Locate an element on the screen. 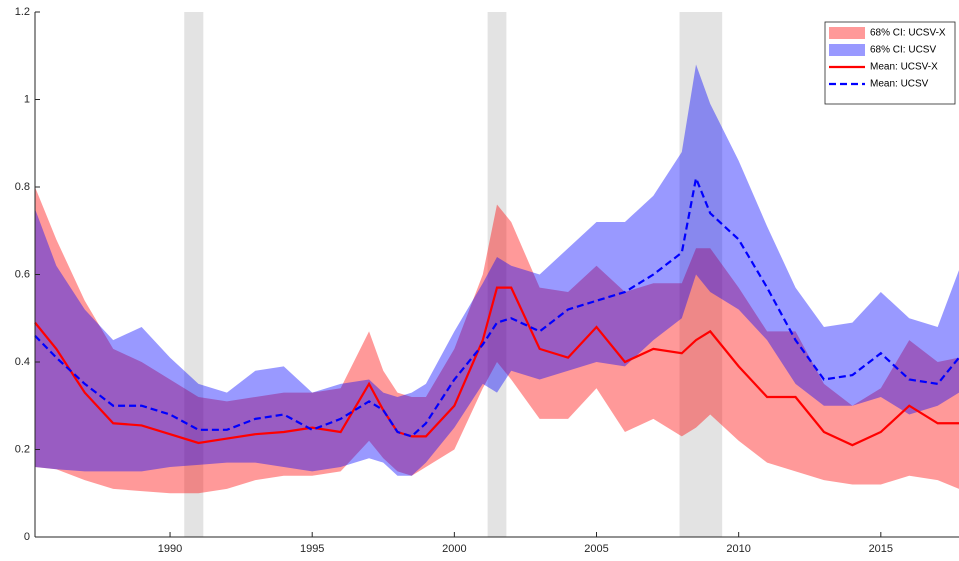  y-tick-label: 0.2 is located at coordinates (22, 449).